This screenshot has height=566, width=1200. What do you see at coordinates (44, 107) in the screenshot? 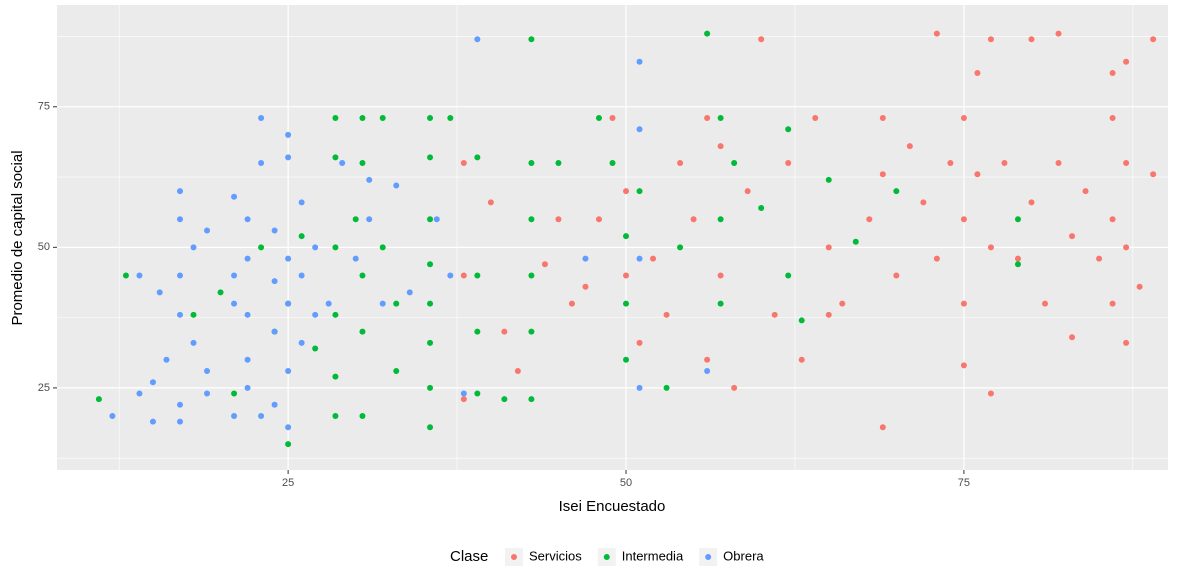
I see `y-tick-label: 75` at bounding box center [44, 107].